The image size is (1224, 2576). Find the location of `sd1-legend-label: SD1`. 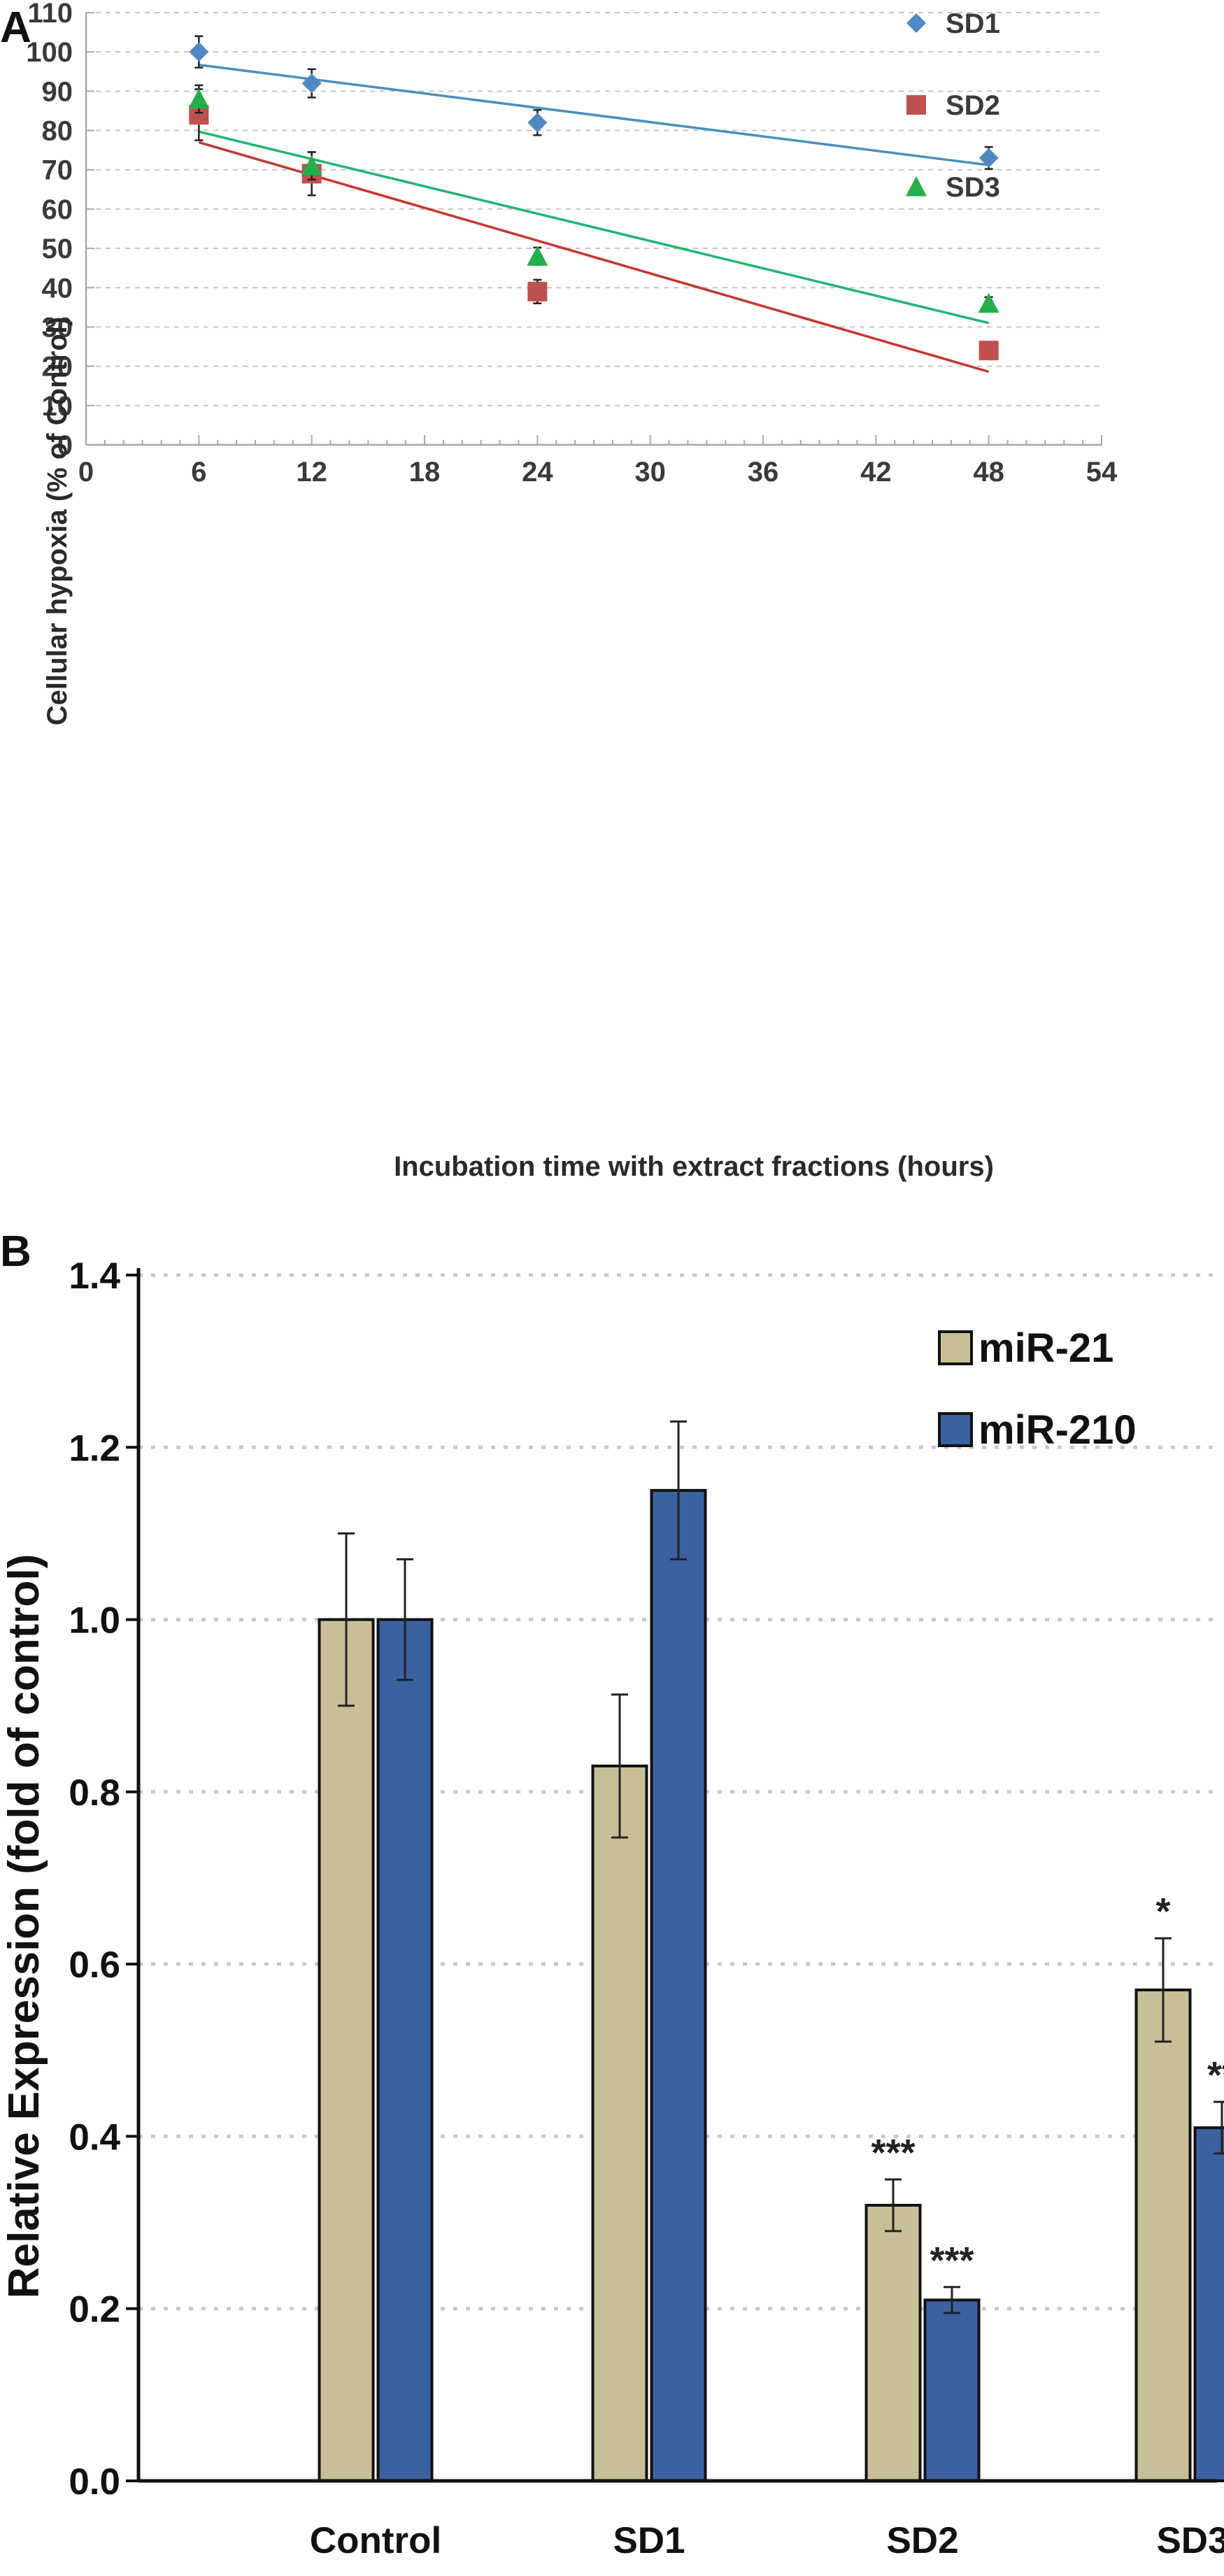

sd1-legend-label: SD1 is located at coordinates (973, 23).